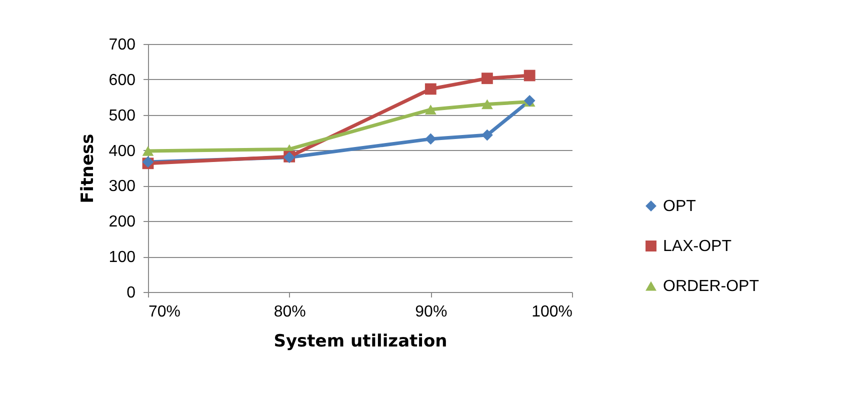 This screenshot has width=844, height=405. What do you see at coordinates (697, 246) in the screenshot?
I see `legend-label: LAX-OPT` at bounding box center [697, 246].